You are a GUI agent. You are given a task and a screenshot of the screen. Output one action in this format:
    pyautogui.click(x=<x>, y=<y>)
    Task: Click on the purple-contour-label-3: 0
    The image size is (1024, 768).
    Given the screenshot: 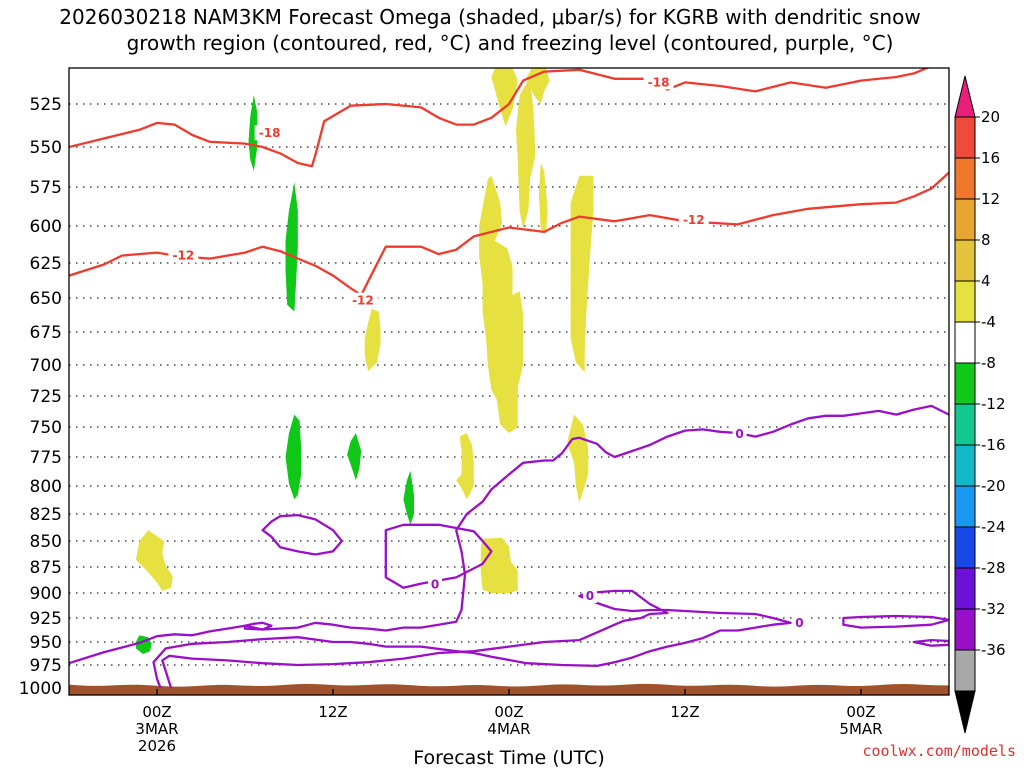 What is the action you would take?
    pyautogui.click(x=590, y=596)
    